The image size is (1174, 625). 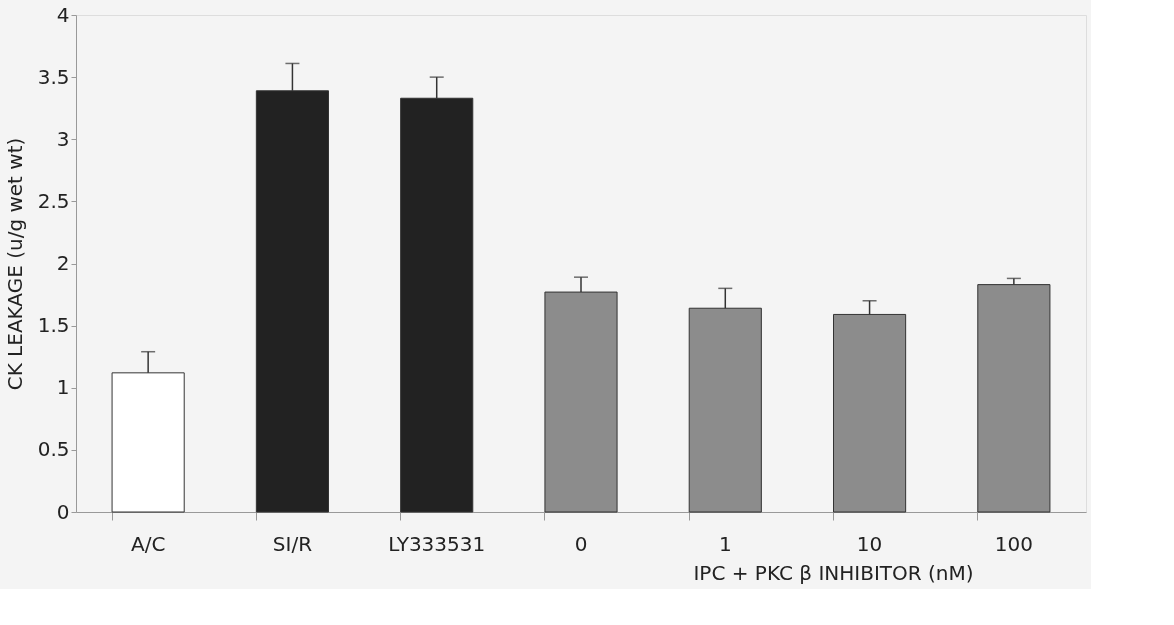 What do you see at coordinates (53, 200) in the screenshot?
I see `y-tick-label: 2.5` at bounding box center [53, 200].